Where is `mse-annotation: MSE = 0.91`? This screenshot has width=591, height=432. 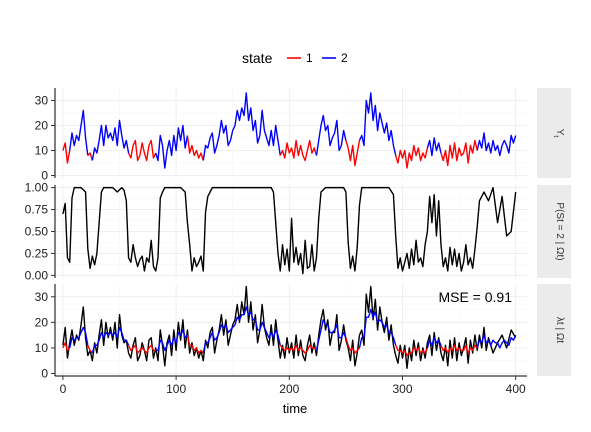 mse-annotation: MSE = 0.91 is located at coordinates (475, 297).